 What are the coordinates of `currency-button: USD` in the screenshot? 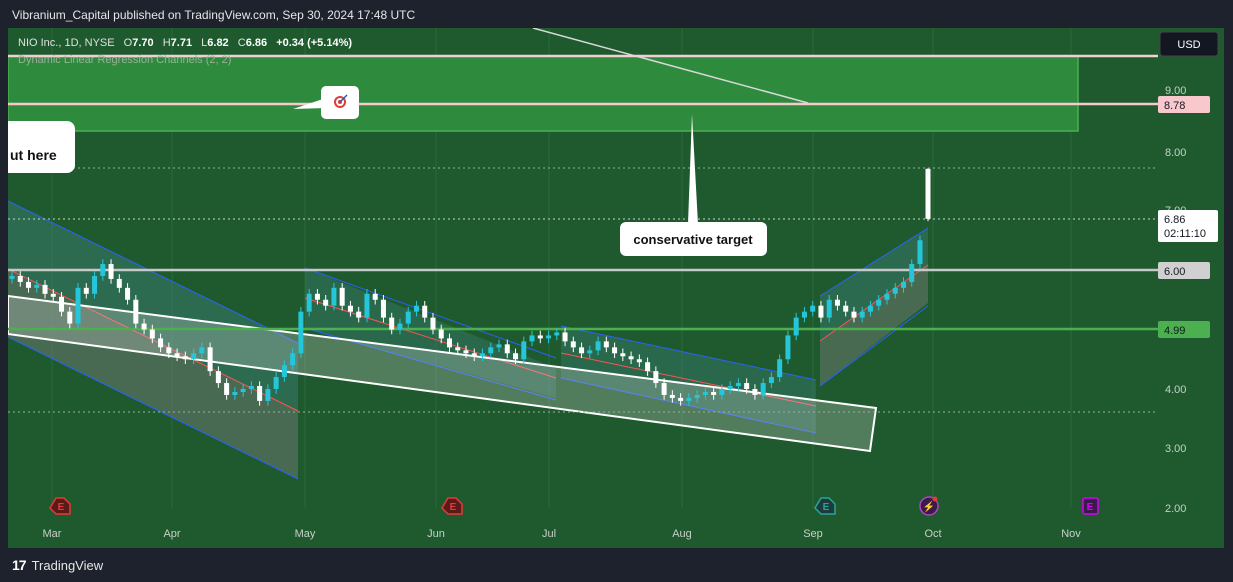 It's located at (1189, 44).